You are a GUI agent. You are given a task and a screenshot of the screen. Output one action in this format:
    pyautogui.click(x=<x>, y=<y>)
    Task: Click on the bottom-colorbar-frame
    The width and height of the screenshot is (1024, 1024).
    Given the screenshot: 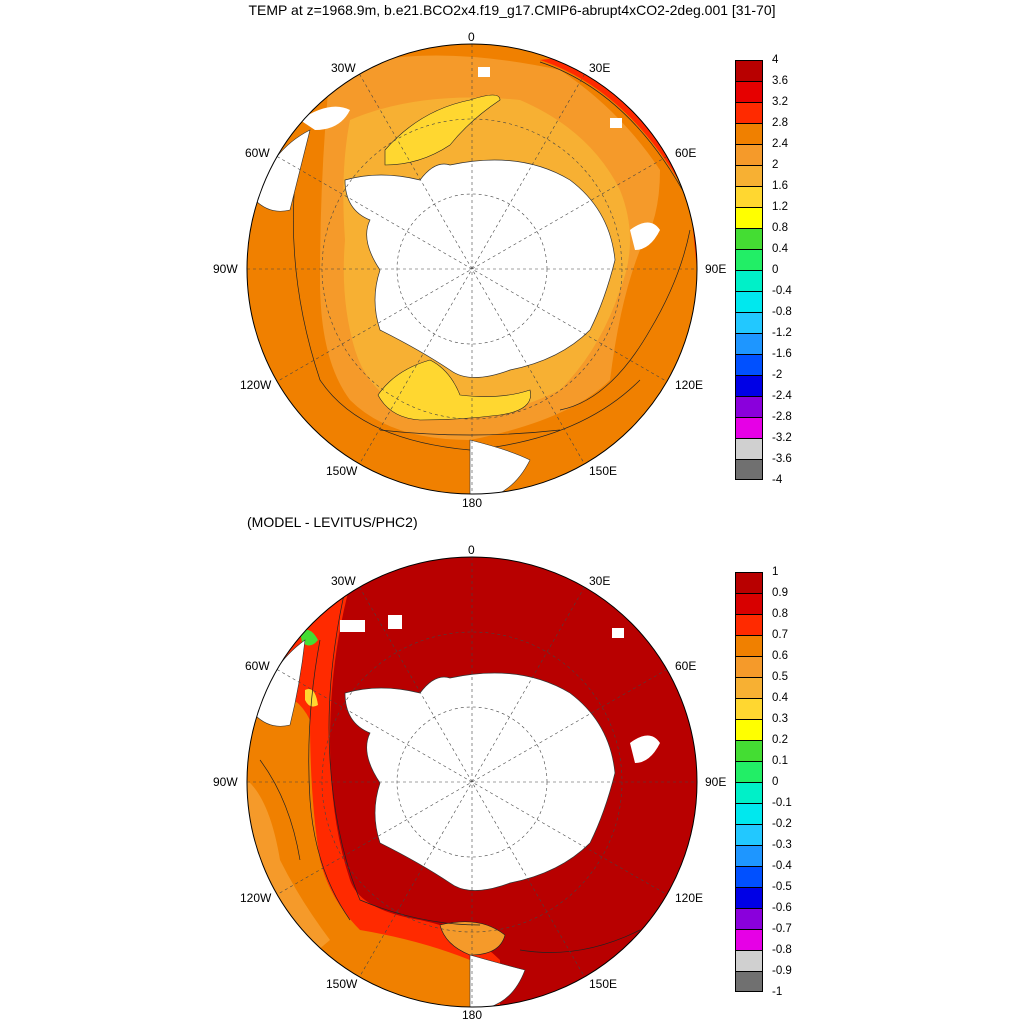 What is the action you would take?
    pyautogui.click(x=749, y=782)
    